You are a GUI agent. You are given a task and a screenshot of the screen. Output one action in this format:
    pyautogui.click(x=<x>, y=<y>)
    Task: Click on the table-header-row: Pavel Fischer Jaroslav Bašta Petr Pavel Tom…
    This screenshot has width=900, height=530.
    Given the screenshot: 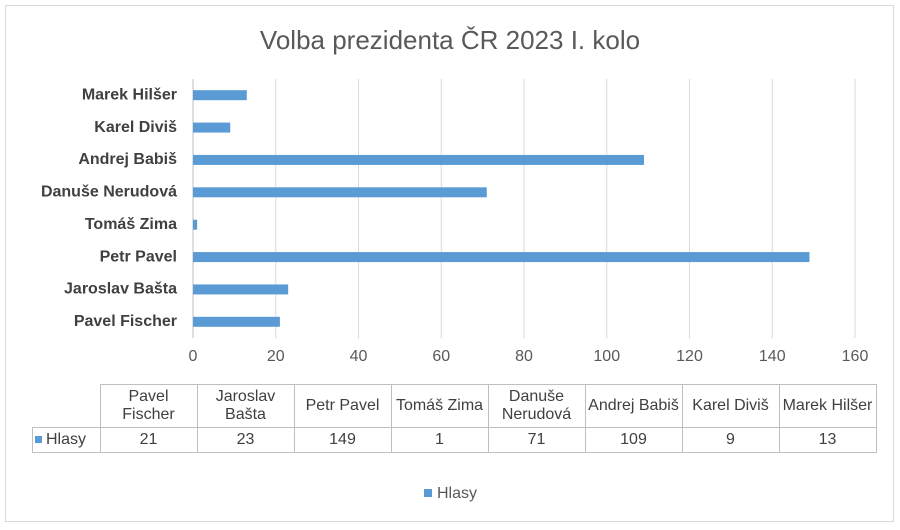 What is the action you would take?
    pyautogui.click(x=454, y=406)
    